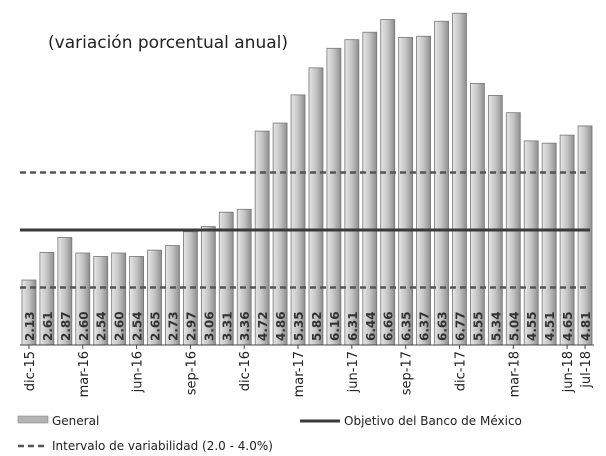 The height and width of the screenshot is (456, 606). Describe the element at coordinates (407, 326) in the screenshot. I see `value-label: 6.35` at that location.